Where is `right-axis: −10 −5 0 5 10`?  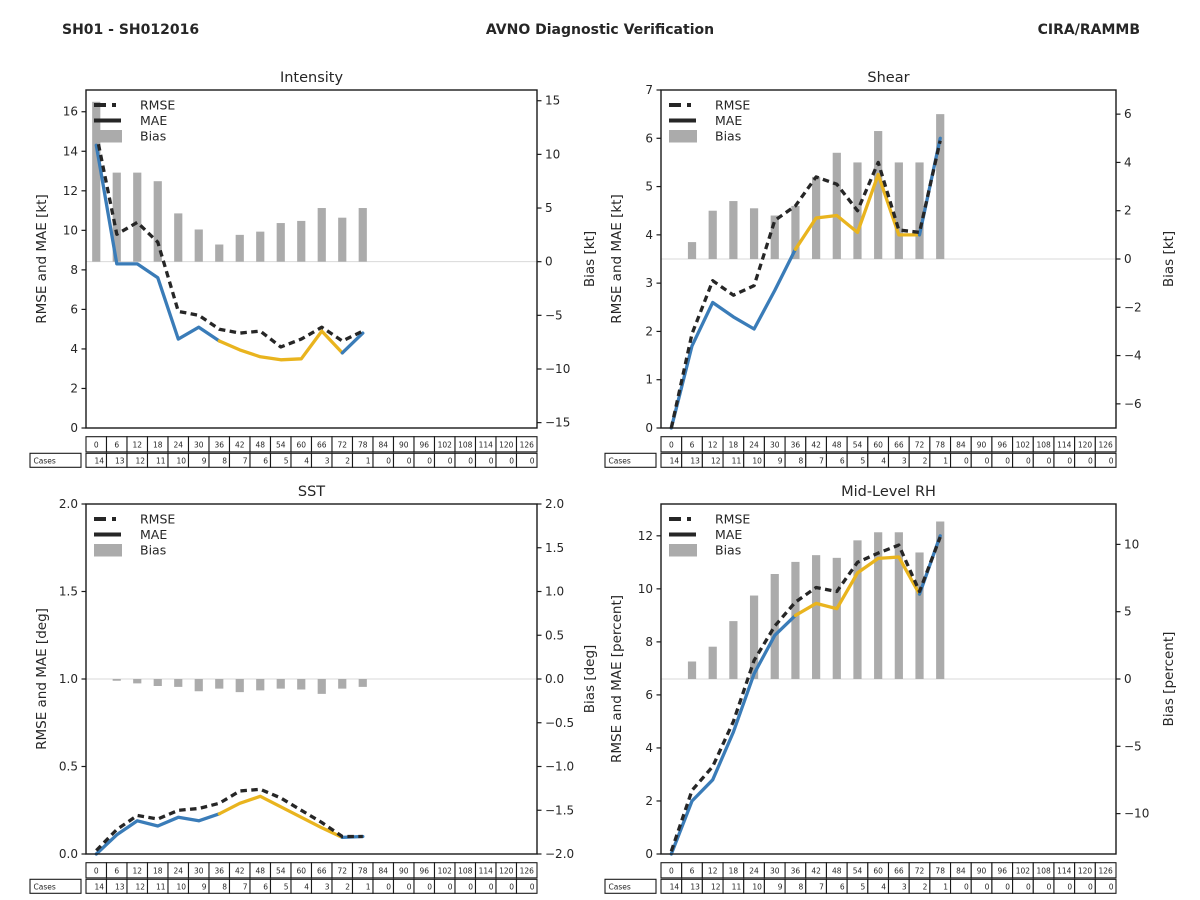 right-axis: −10 −5 0 5 10 is located at coordinates (1132, 679).